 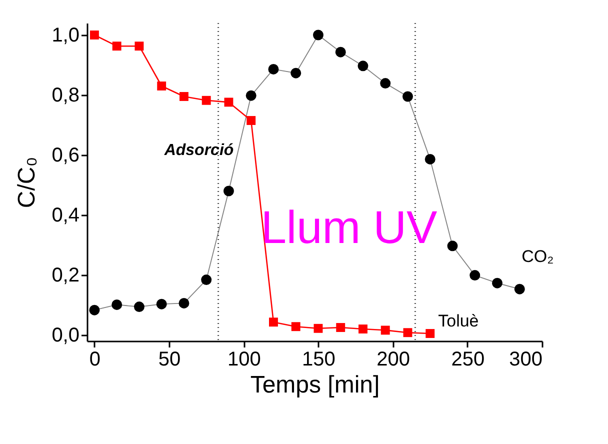 I want to click on annotation: Adsorció, so click(x=198, y=150).